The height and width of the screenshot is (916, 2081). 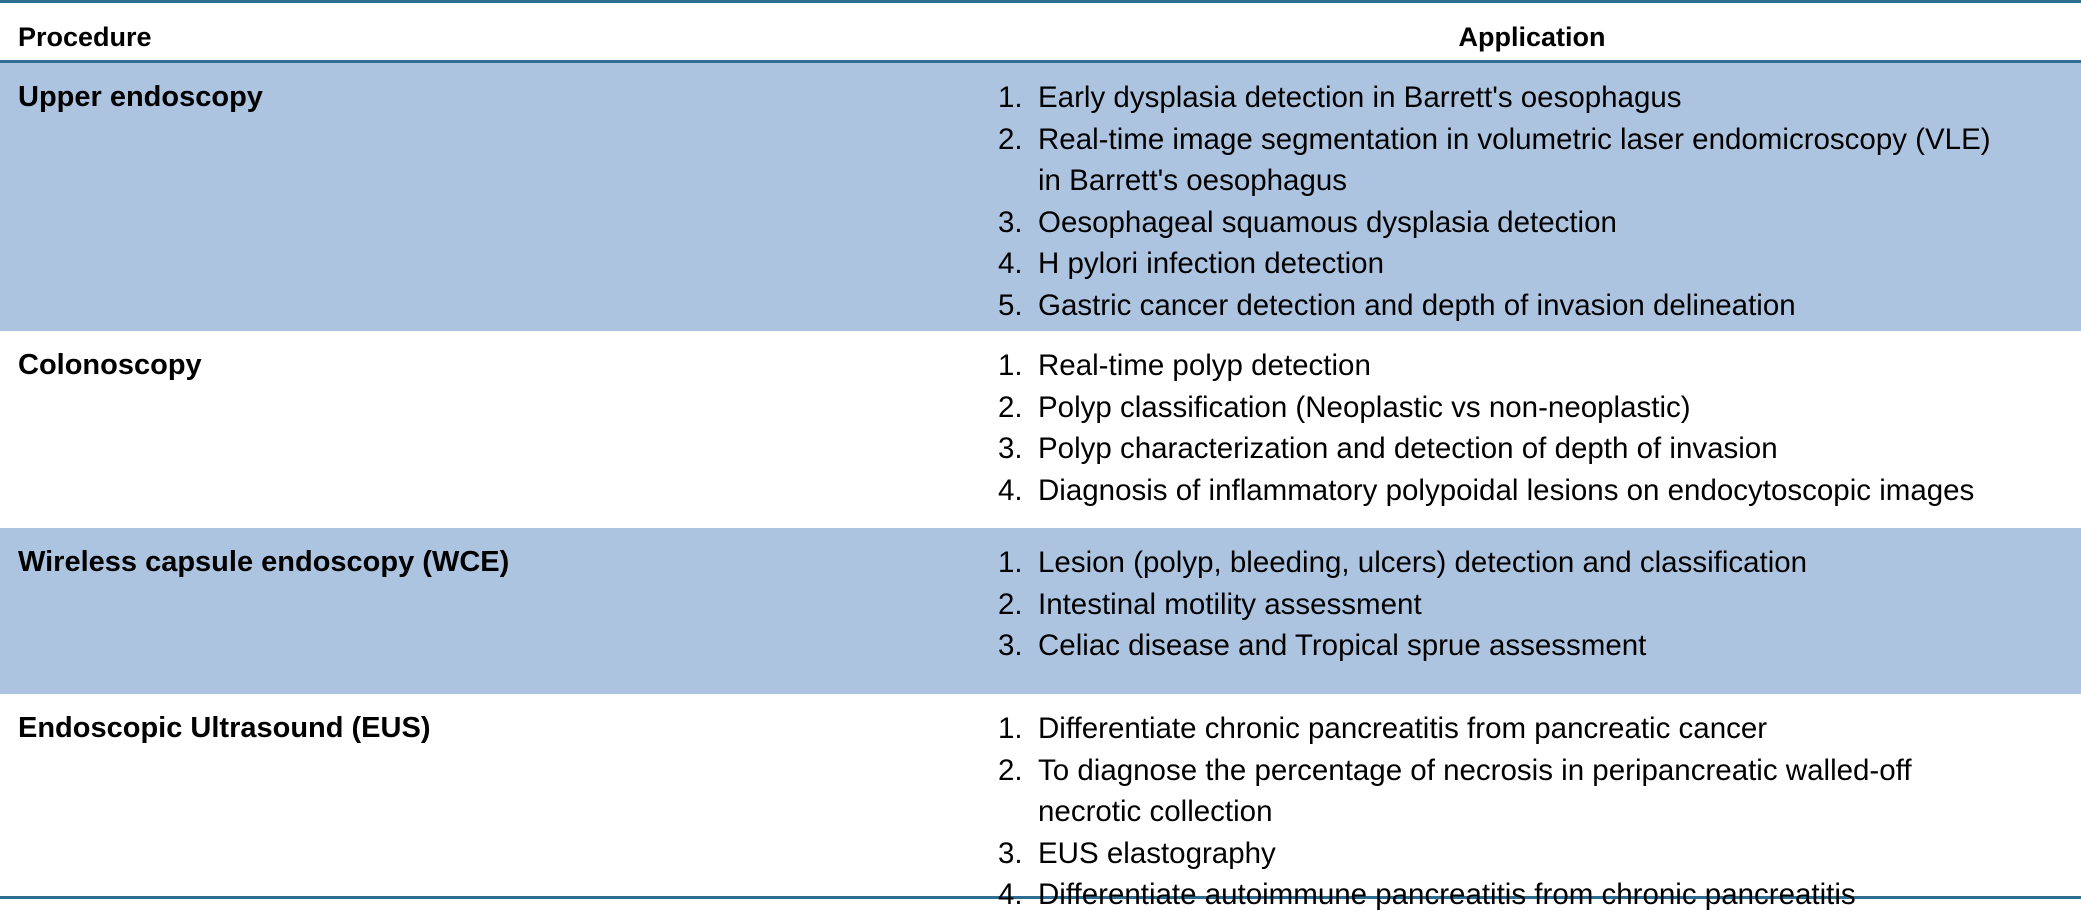 I want to click on application-text: Oesophageal squamous dysplasia detection, so click(x=1327, y=222).